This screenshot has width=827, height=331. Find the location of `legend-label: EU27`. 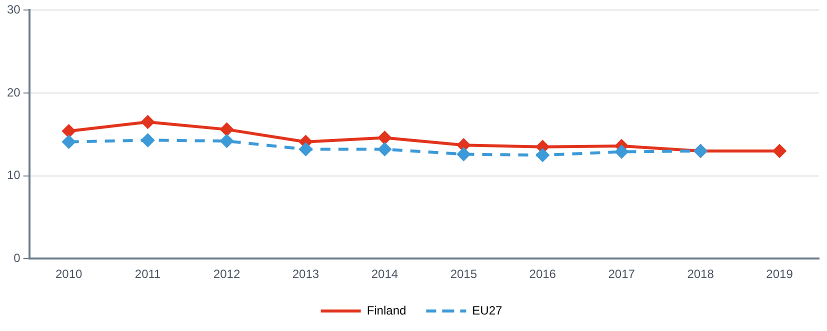

legend-label: EU27 is located at coordinates (487, 310).